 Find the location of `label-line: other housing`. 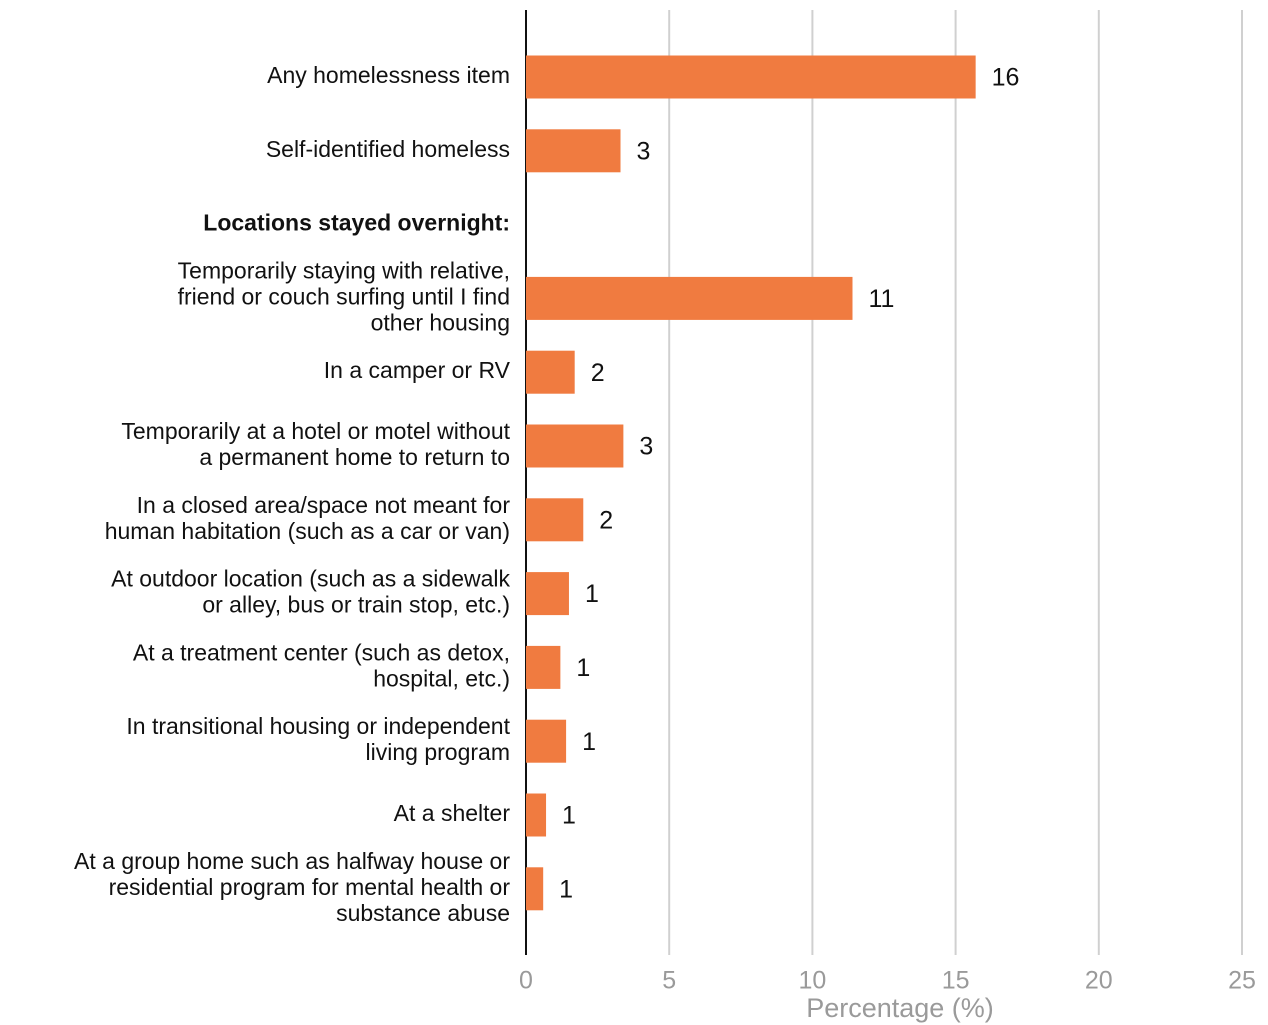

label-line: other housing is located at coordinates (440, 322).